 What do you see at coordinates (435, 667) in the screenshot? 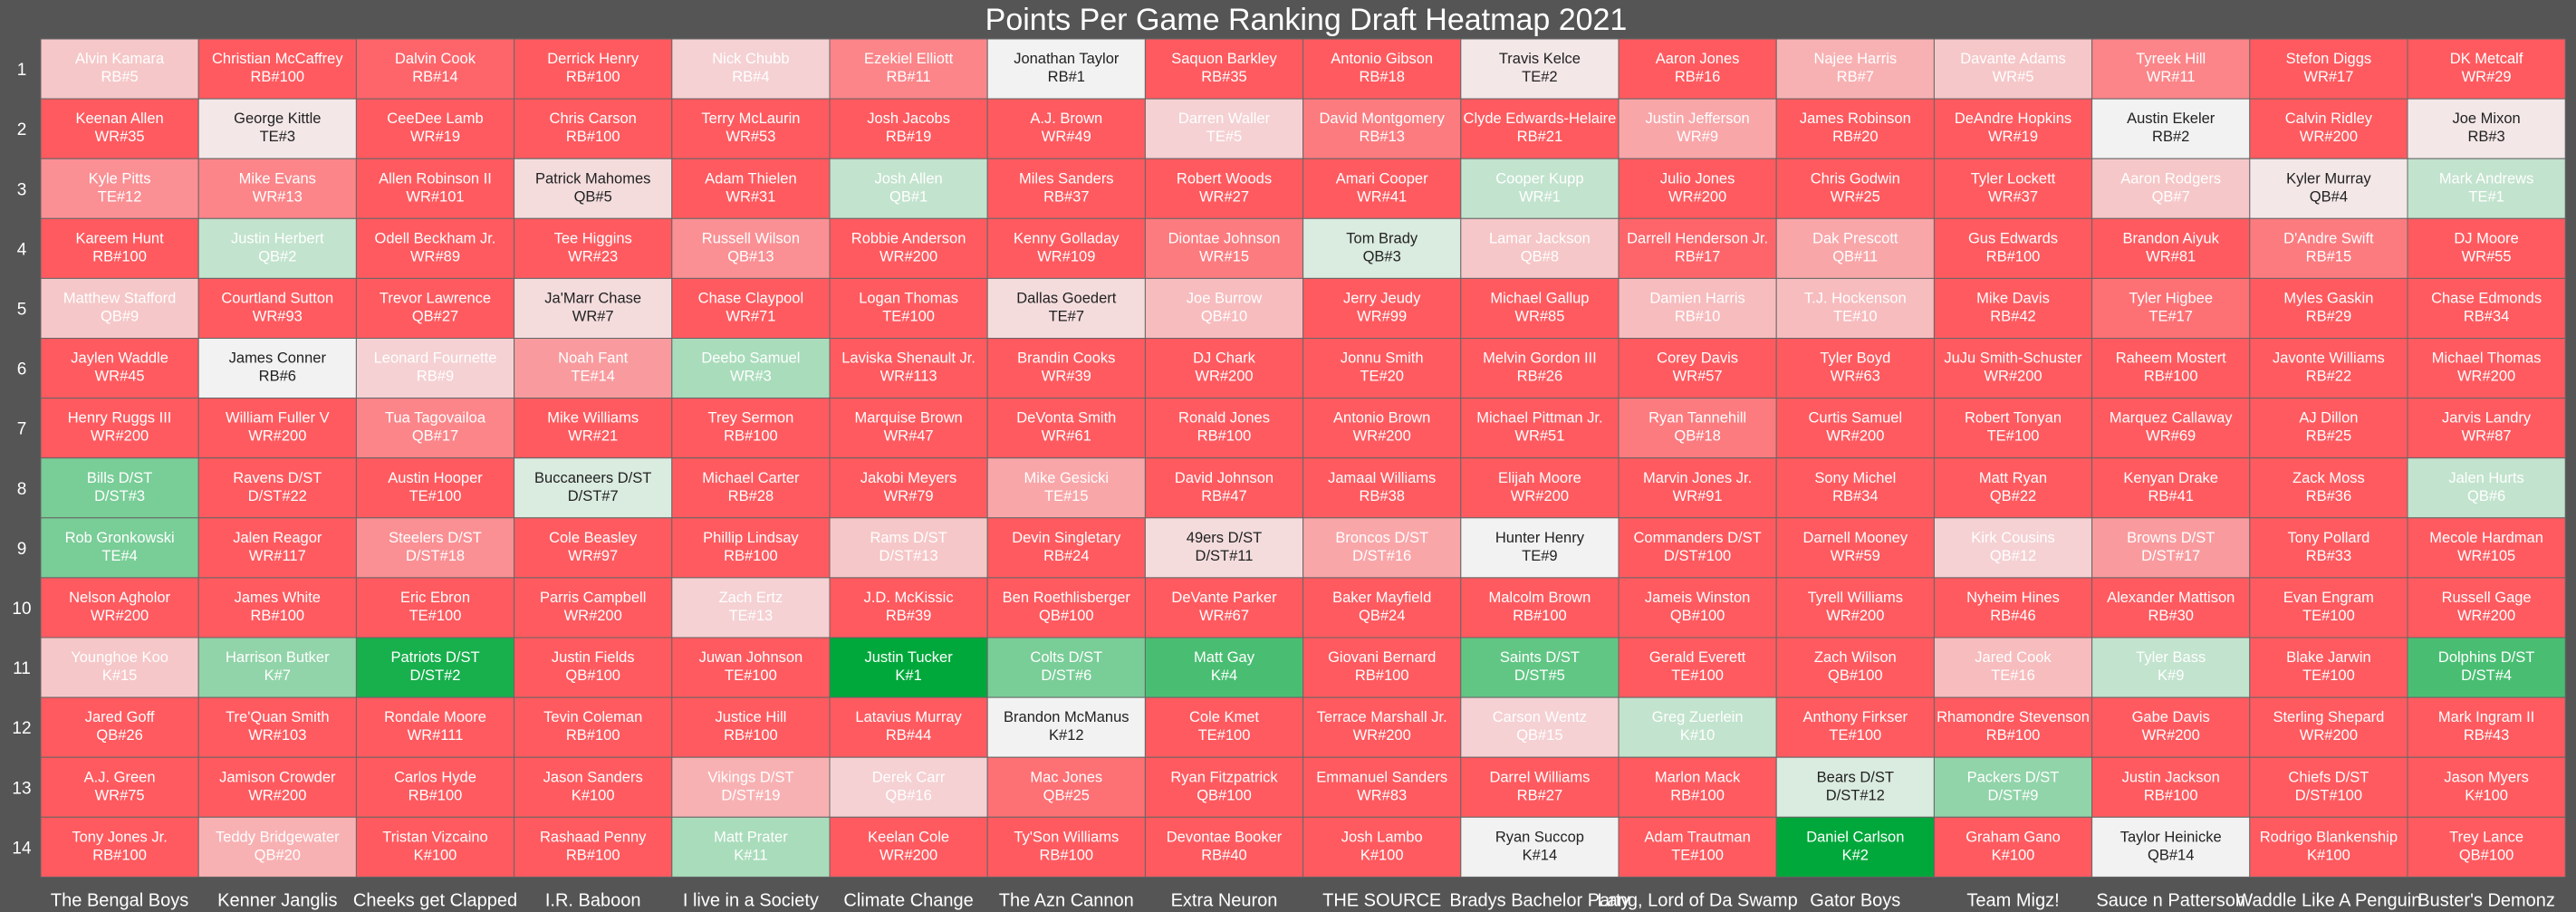
I see `heatmap-cell: Patriots D/STD/ST#2` at bounding box center [435, 667].